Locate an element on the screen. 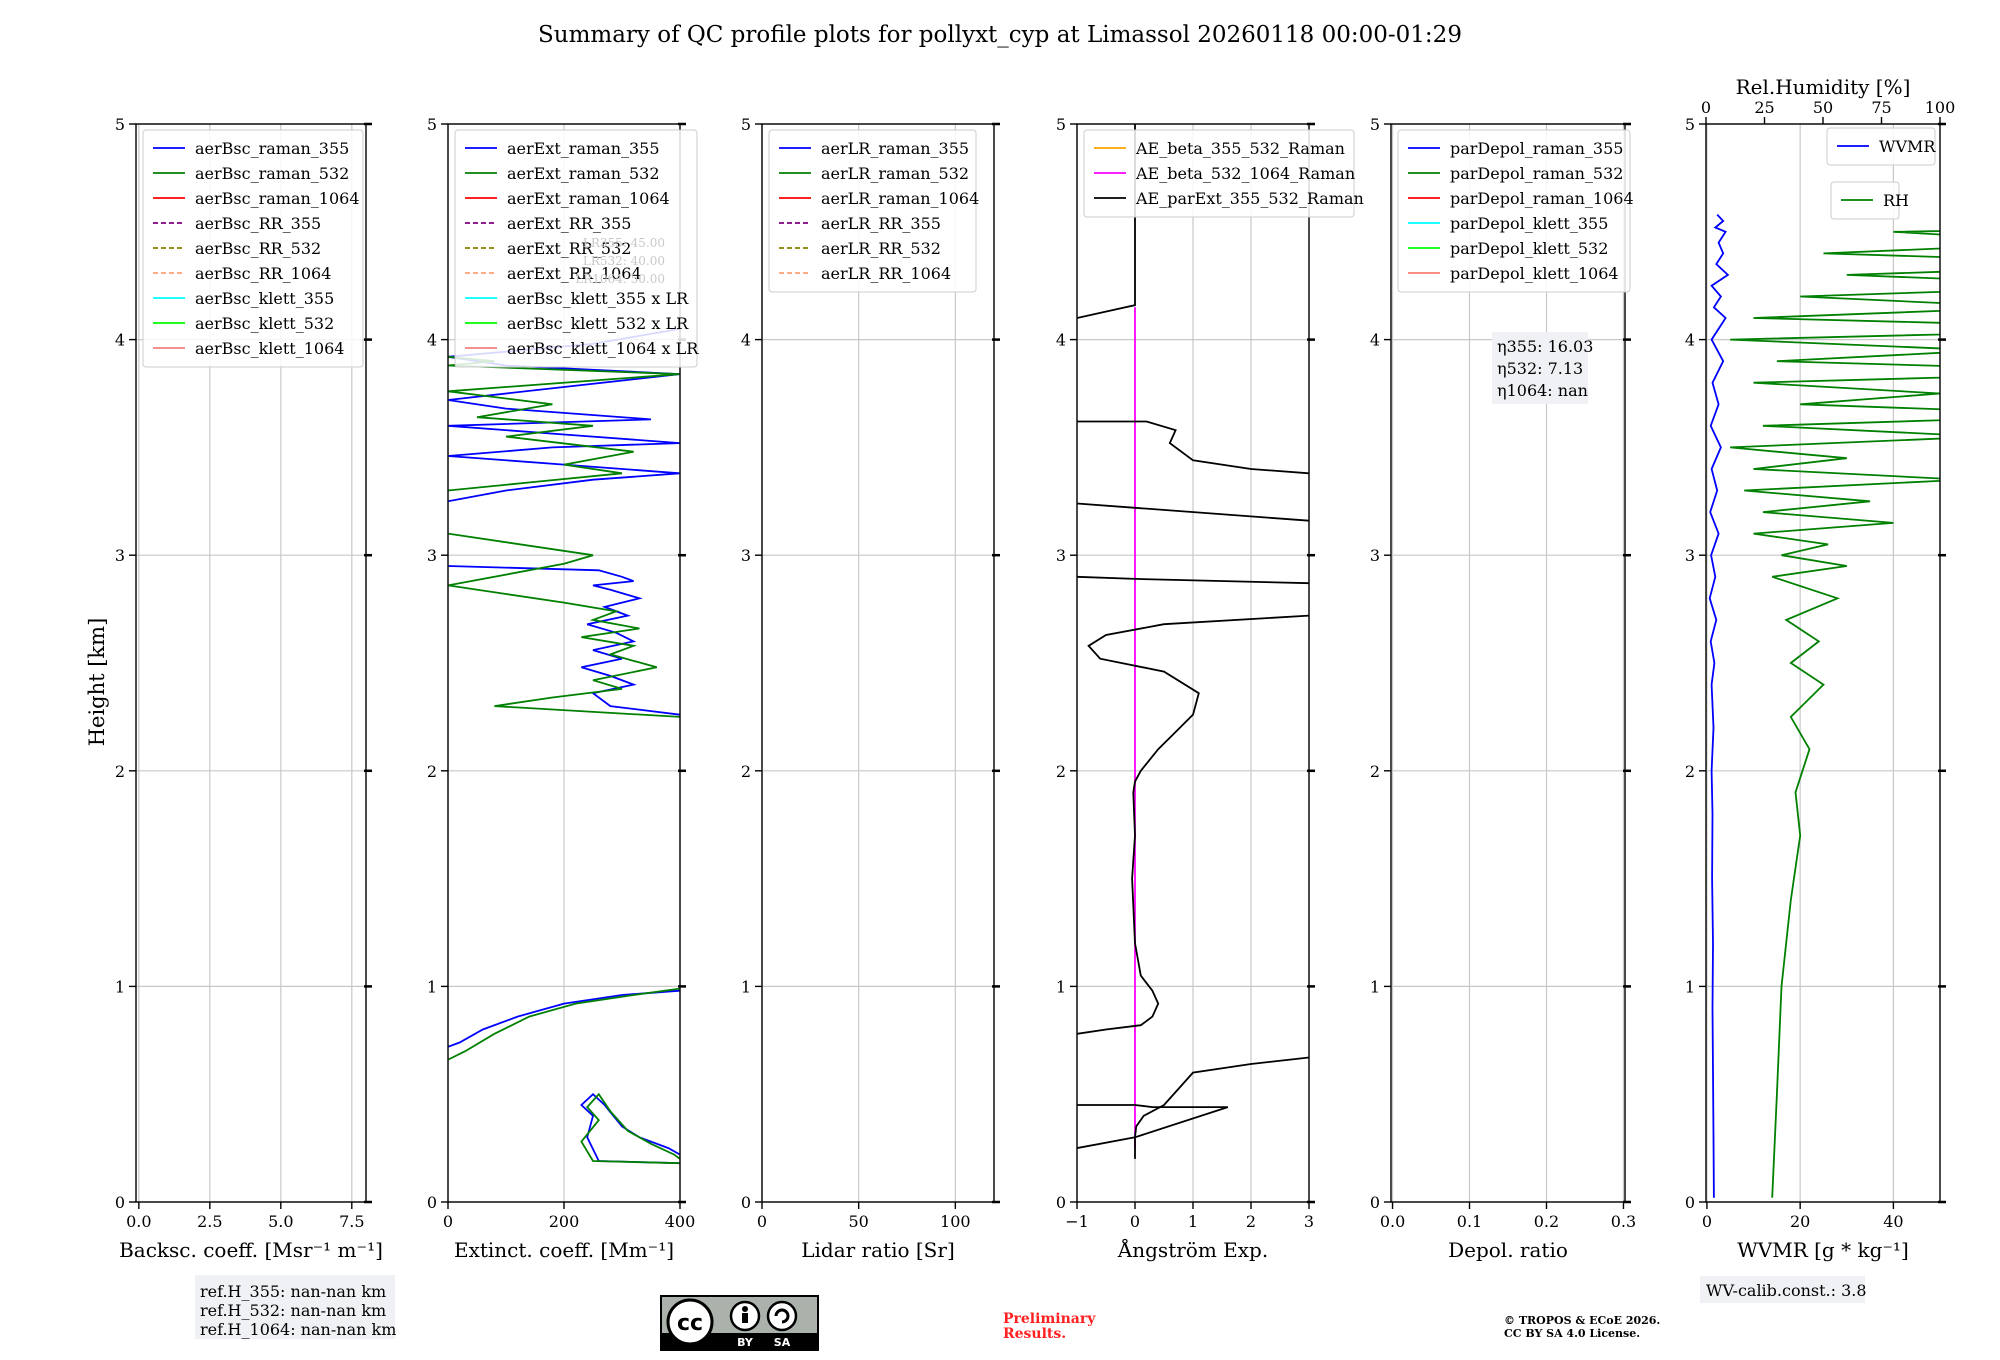 Image resolution: width=2000 pixels, height=1360 pixels. legend-label-ae-0: AE_beta_355_532_Raman is located at coordinates (1240, 148).